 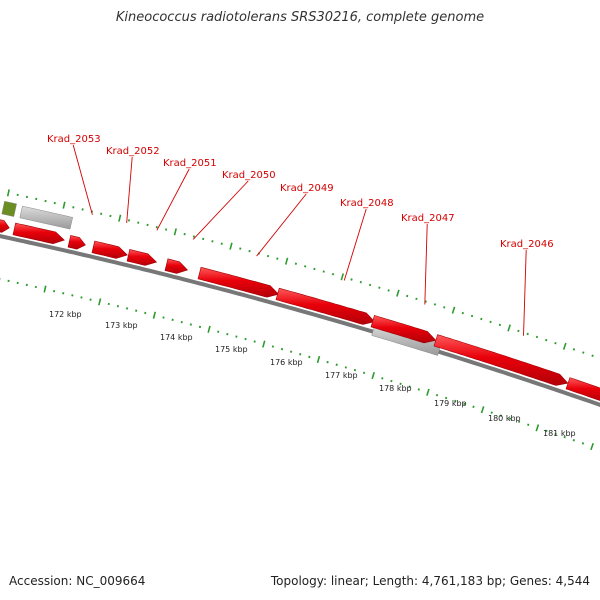 I want to click on green-feature, so click(x=9, y=209).